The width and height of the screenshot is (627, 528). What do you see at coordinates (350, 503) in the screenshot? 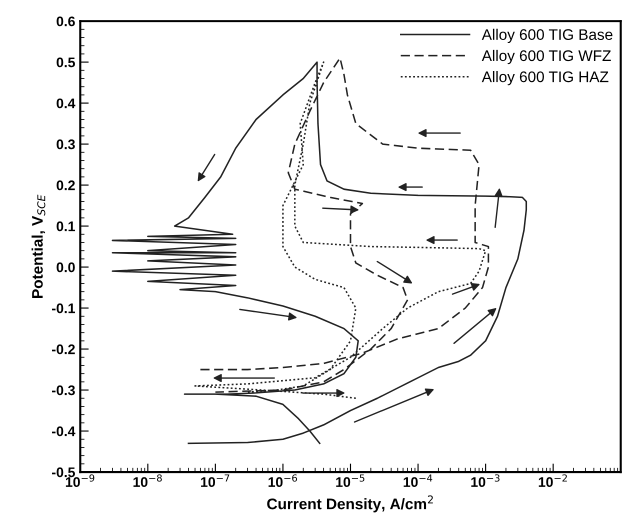
I see `x-axis-title: Current Density, A/cm$^{2}$` at bounding box center [350, 503].